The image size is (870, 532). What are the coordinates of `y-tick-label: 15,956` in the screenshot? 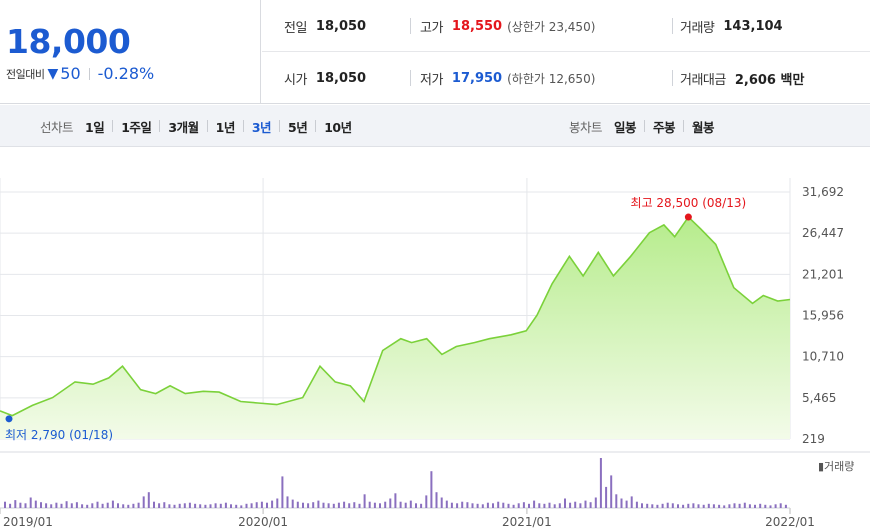 It's located at (823, 315).